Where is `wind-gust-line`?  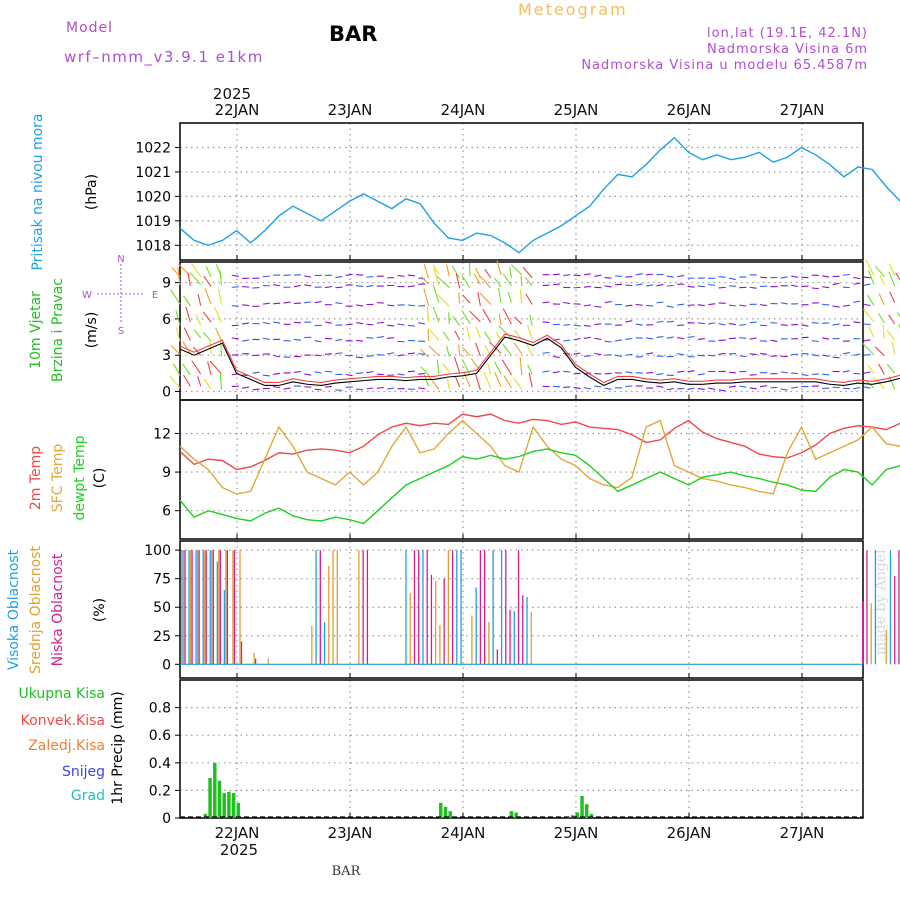 wind-gust-line is located at coordinates (539, 358).